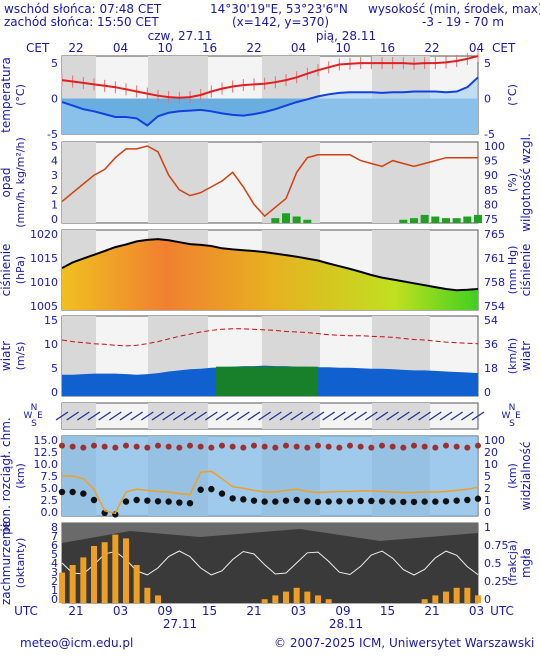  Describe the element at coordinates (491, 344) in the screenshot. I see `right-tick-wind-1: 36` at that location.